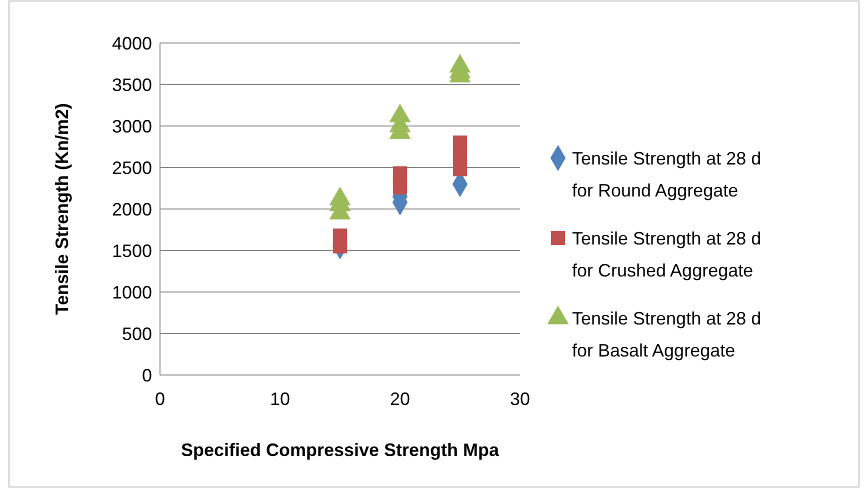 Image resolution: width=864 pixels, height=488 pixels. What do you see at coordinates (132, 84) in the screenshot?
I see `y-tick-label: 3500` at bounding box center [132, 84].